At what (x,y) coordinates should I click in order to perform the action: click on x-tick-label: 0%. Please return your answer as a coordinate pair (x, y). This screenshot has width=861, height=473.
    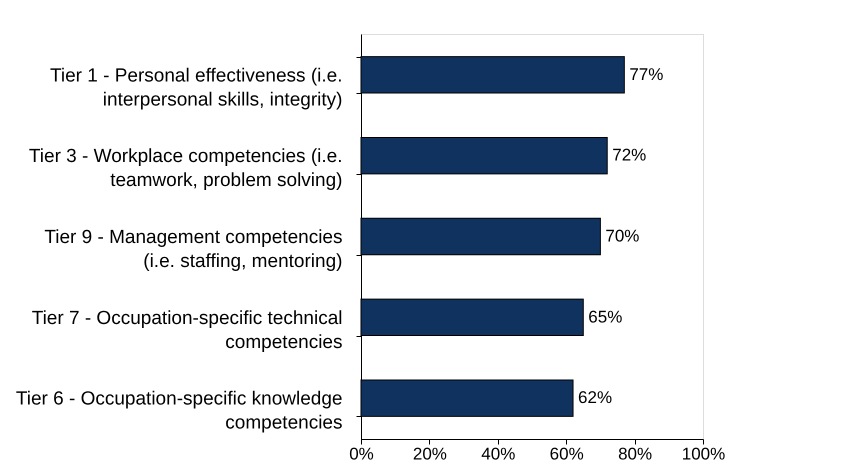
    Looking at the image, I should click on (361, 454).